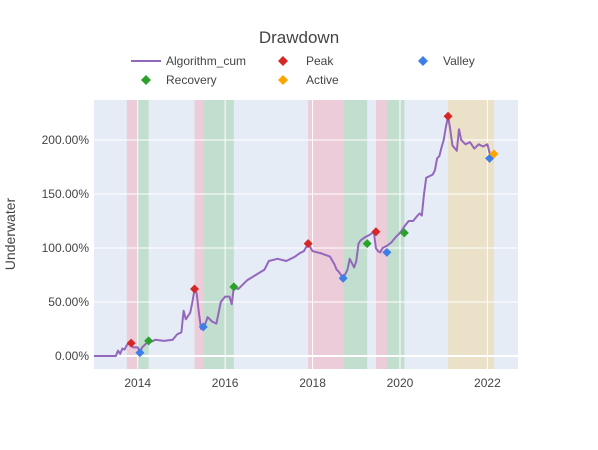 Image resolution: width=598 pixels, height=450 pixels. Describe the element at coordinates (137, 383) in the screenshot. I see `x-tick-label-2014: 2014` at that location.